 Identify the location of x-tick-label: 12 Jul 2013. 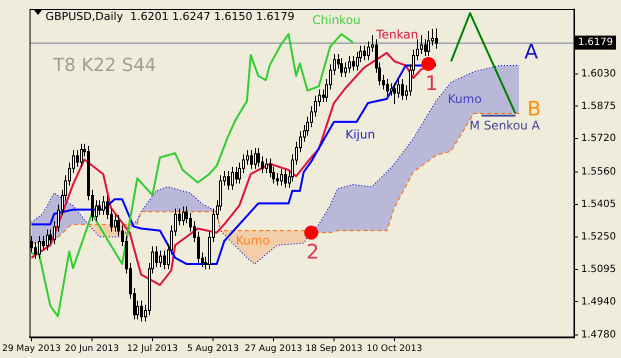
(152, 349).